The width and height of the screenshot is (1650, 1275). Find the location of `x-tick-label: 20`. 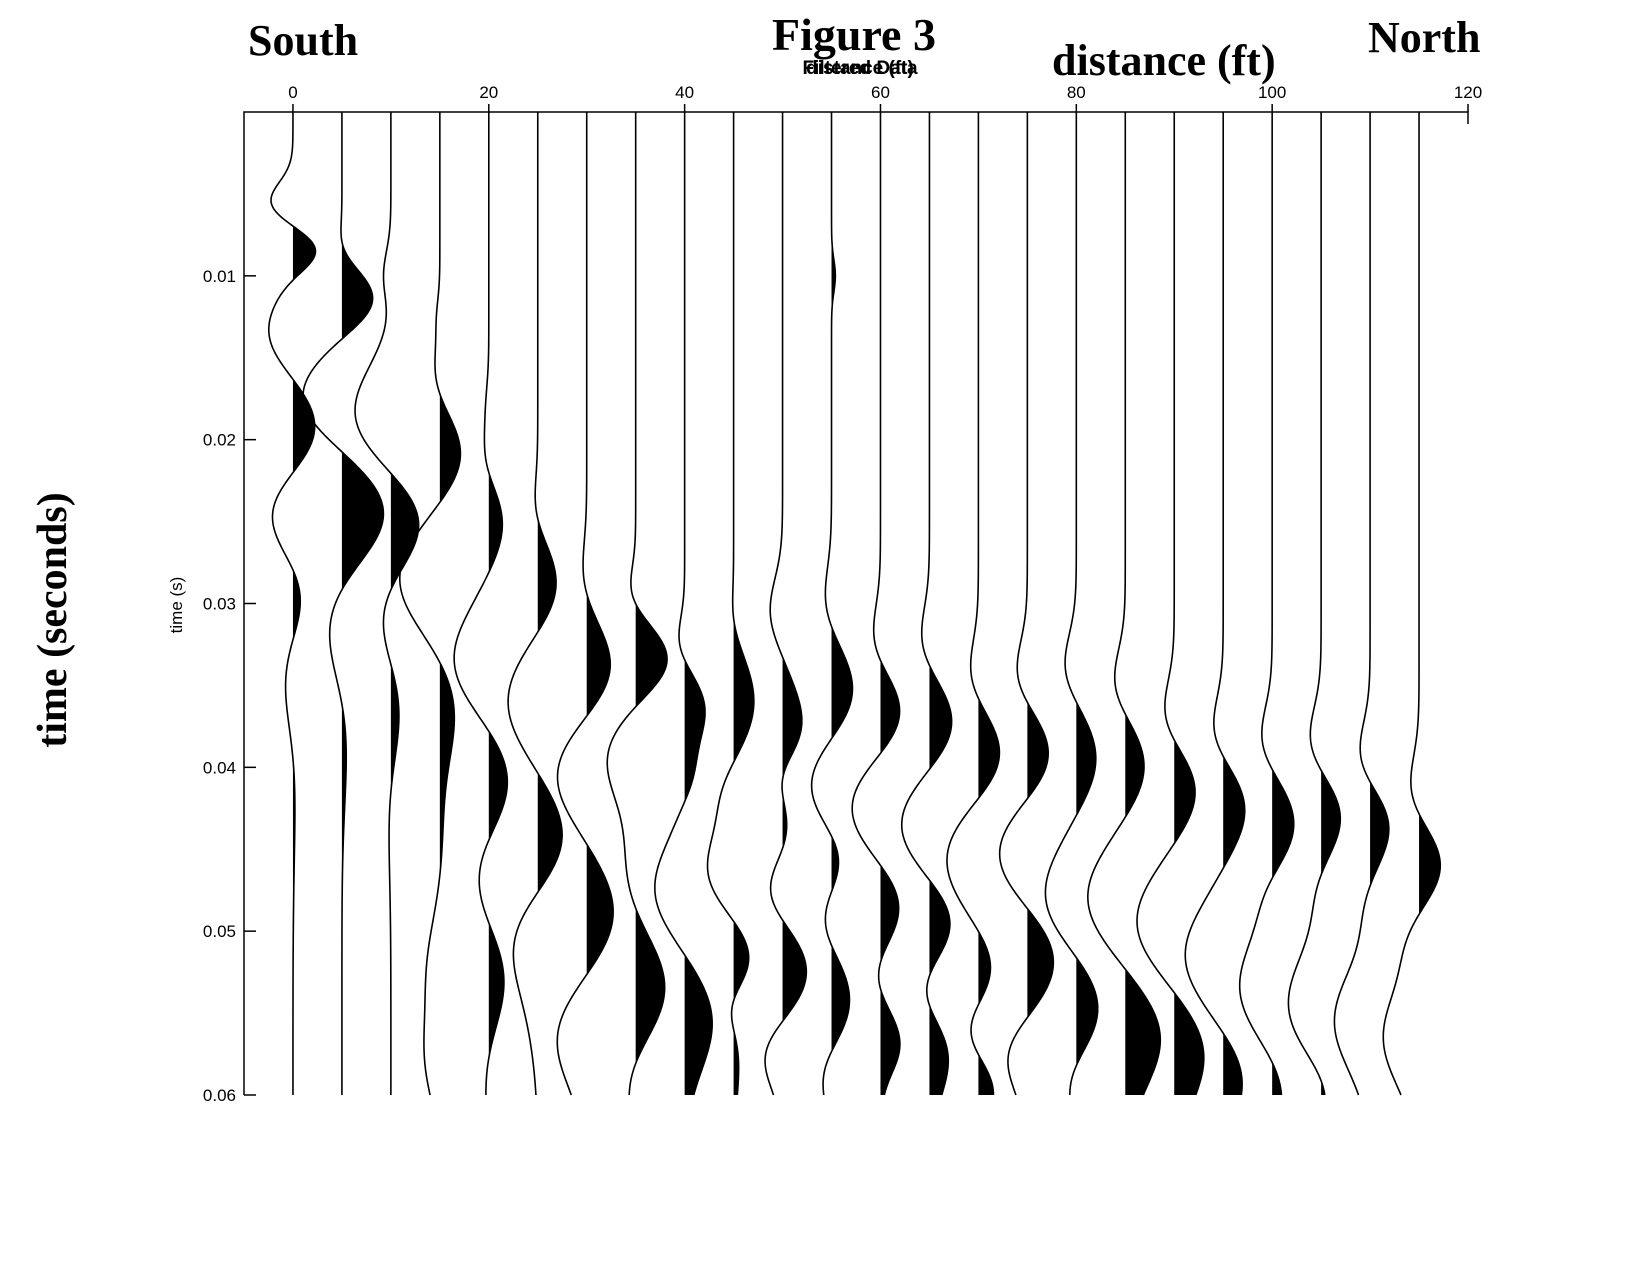

x-tick-label: 20 is located at coordinates (488, 92).